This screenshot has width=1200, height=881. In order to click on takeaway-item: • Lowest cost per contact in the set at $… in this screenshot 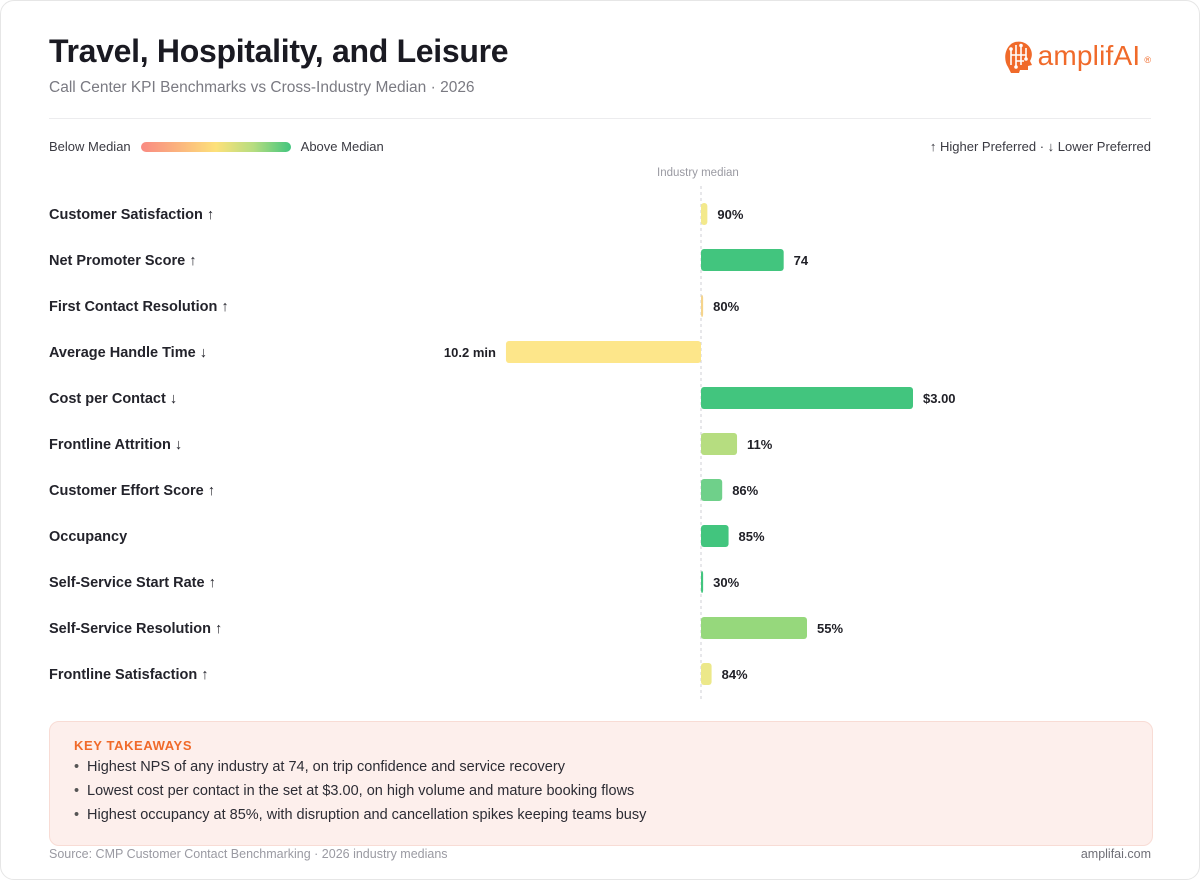, I will do `click(354, 791)`.